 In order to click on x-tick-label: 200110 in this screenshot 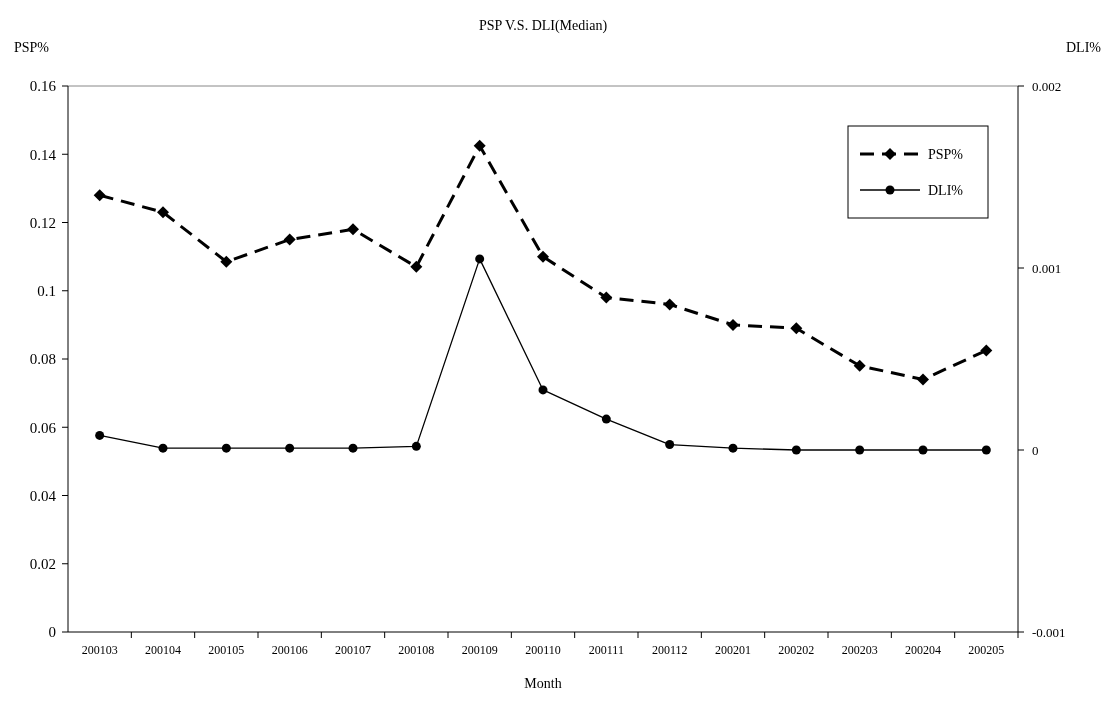, I will do `click(543, 650)`.